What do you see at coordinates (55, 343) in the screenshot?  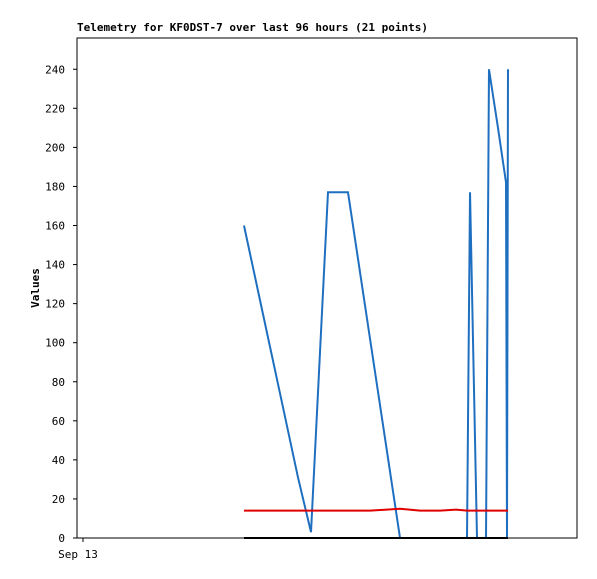 I see `y-tick-label: 100` at bounding box center [55, 343].